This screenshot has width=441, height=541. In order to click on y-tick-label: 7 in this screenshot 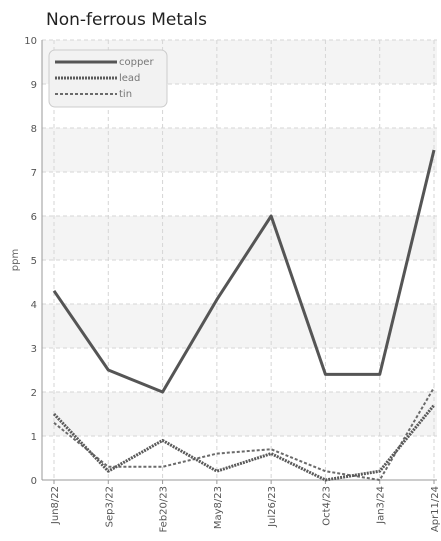, I will do `click(34, 173)`.